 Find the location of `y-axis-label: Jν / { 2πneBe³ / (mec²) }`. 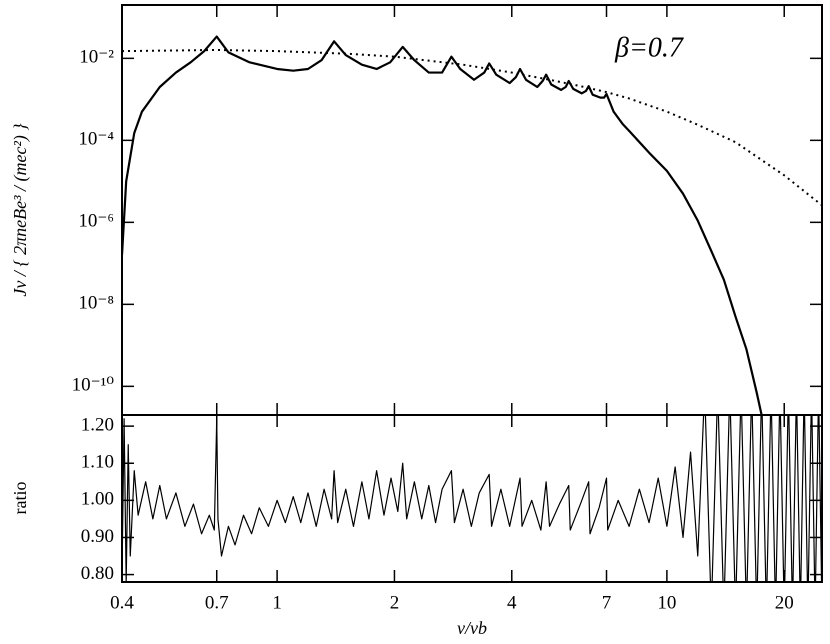

y-axis-label: Jν / { 2πneBe³ / (mec²) } is located at coordinates (20, 210).